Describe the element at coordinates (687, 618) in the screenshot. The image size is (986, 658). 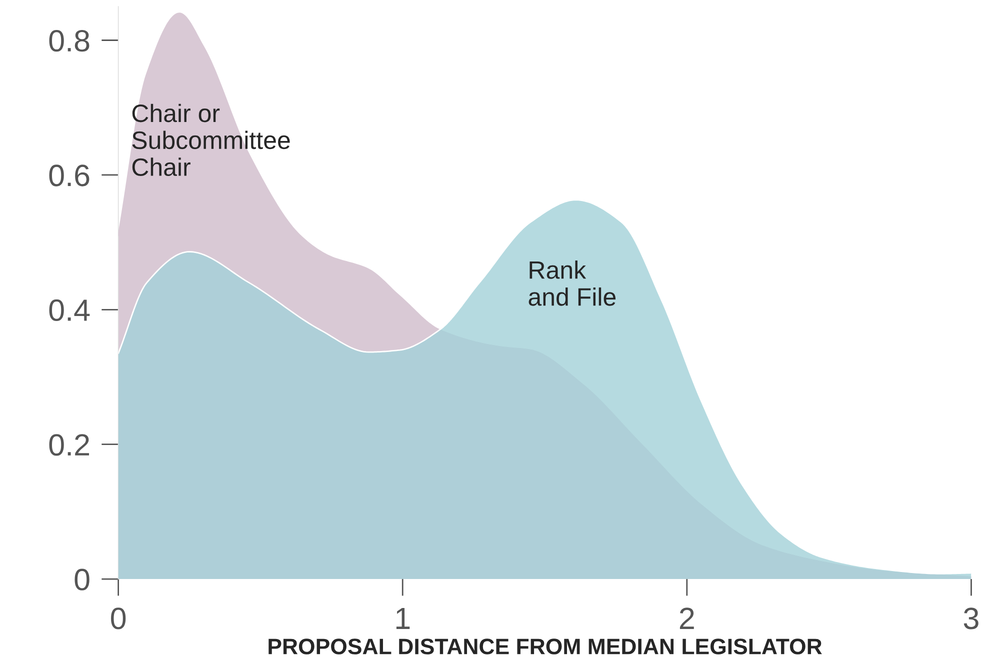
I see `x-tick-label: 2` at that location.